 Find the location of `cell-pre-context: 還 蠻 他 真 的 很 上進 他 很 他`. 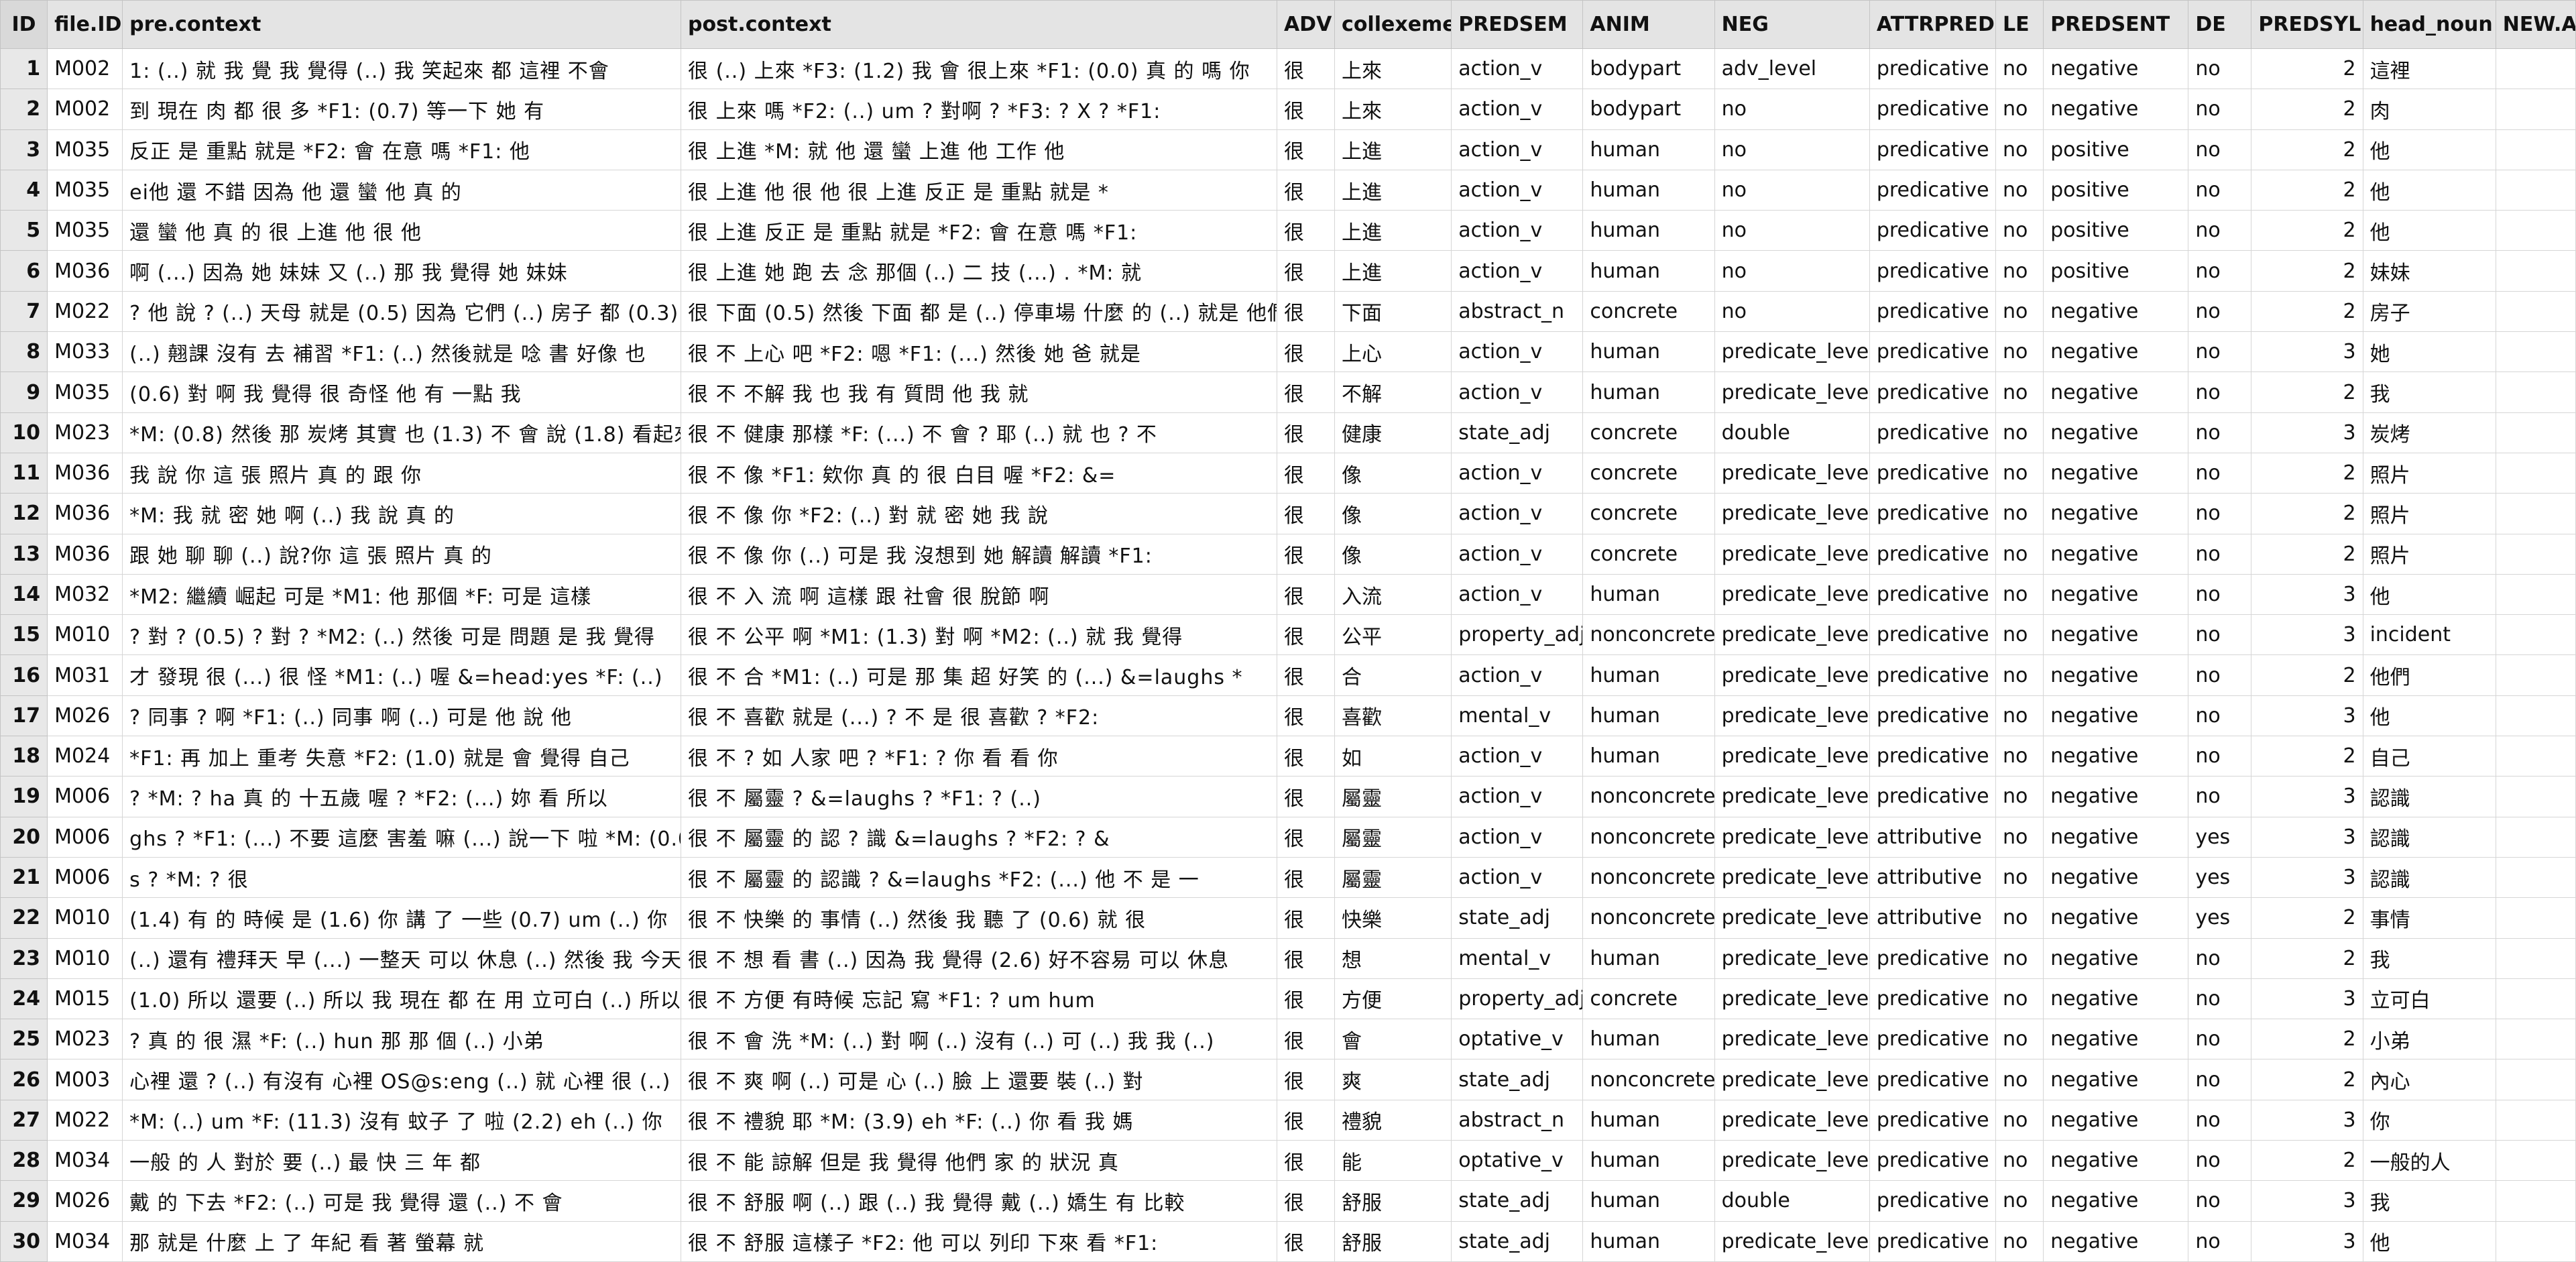

cell-pre-context: 還 蠻 他 真 的 很 上進 他 很 他 is located at coordinates (402, 230).